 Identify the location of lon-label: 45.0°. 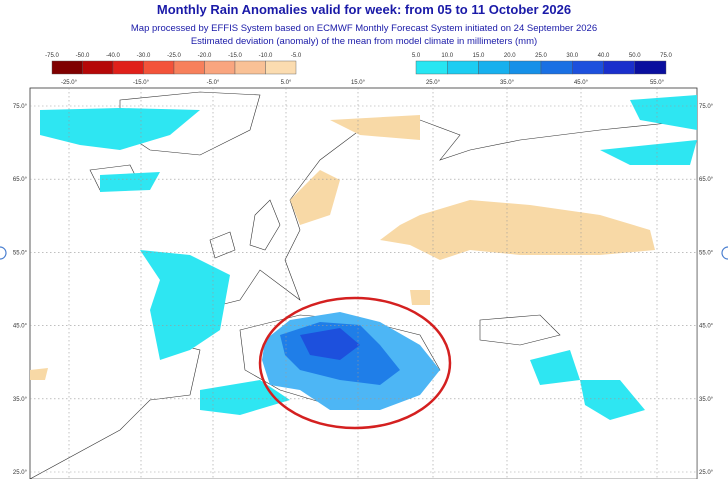
(581, 83).